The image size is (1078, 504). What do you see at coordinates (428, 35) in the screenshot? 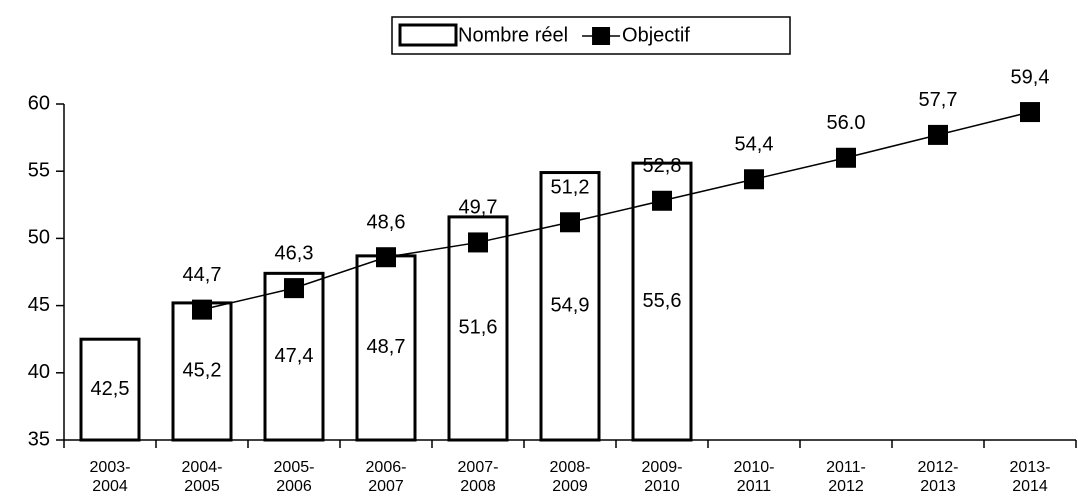
I see `legend-swatch` at bounding box center [428, 35].